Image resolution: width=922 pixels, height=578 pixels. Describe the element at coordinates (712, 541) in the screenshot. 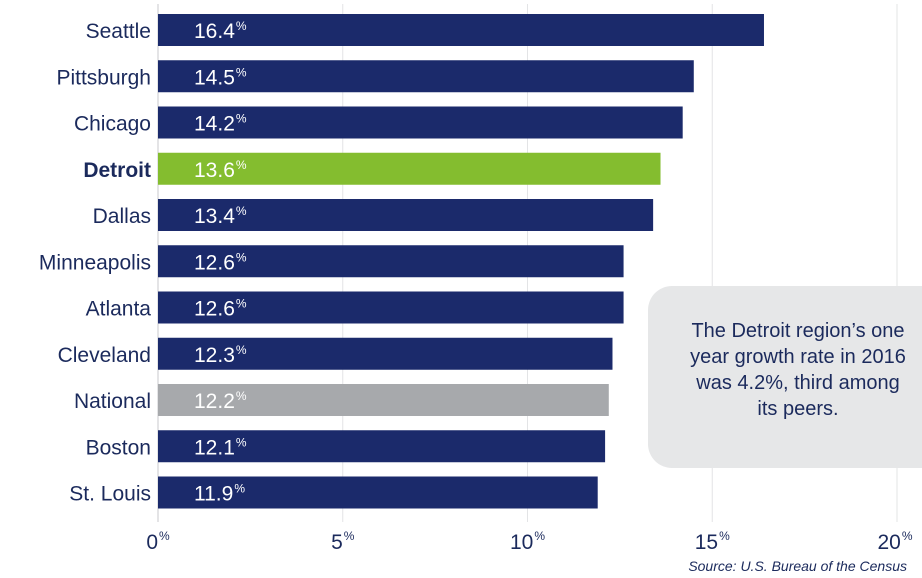

I see `x-tick-label: 15%` at that location.